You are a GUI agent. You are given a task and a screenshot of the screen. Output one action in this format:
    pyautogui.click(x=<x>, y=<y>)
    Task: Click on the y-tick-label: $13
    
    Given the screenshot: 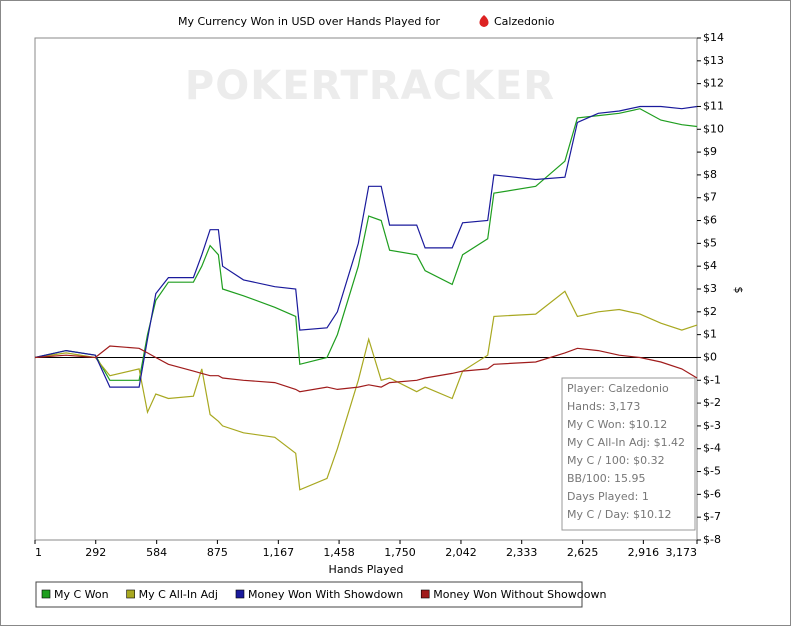 What is the action you would take?
    pyautogui.click(x=713, y=60)
    